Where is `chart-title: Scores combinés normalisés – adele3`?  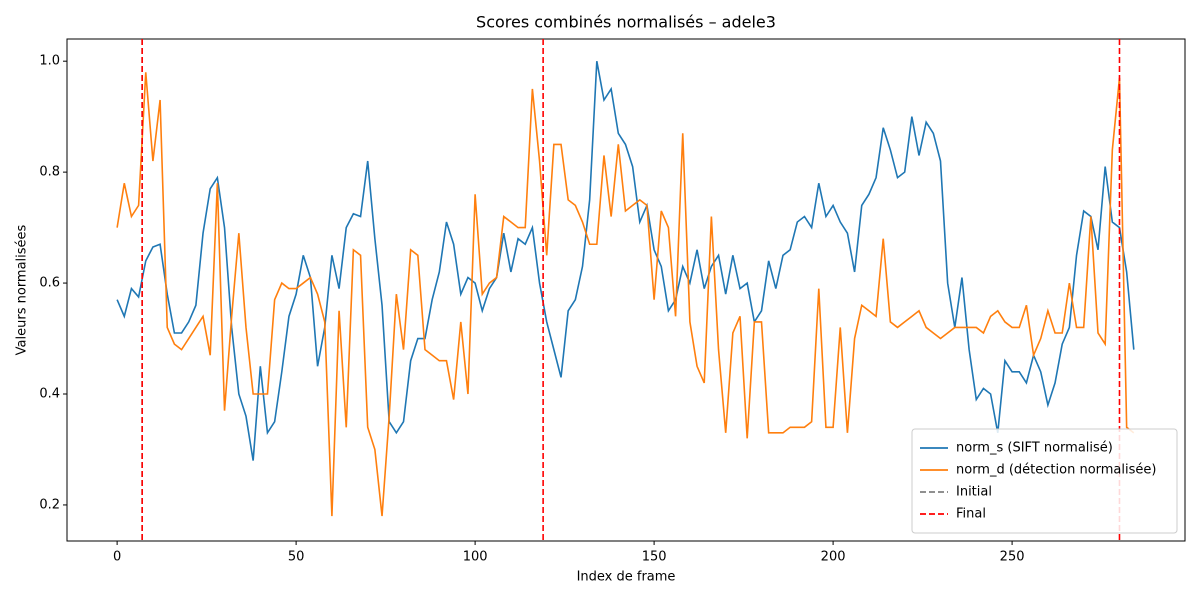 chart-title: Scores combinés normalisés – adele3 is located at coordinates (626, 22).